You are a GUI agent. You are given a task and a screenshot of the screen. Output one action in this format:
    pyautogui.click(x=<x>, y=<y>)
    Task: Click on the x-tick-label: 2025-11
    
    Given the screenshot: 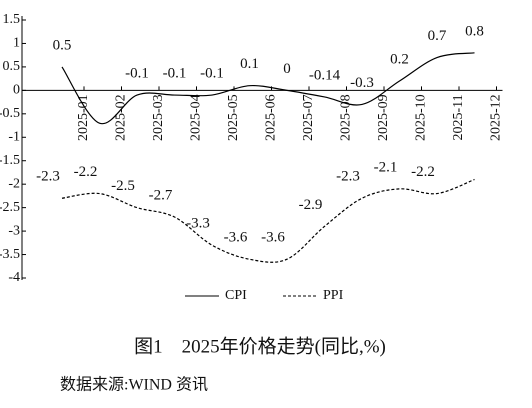 What is the action you would take?
    pyautogui.click(x=458, y=117)
    